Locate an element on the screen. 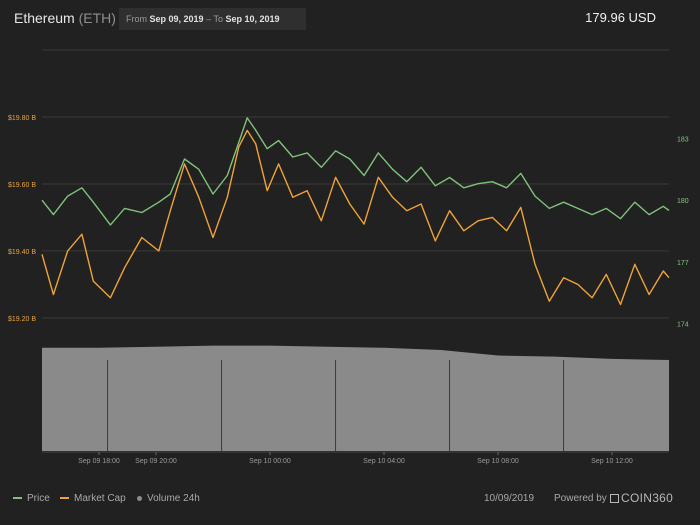  x-axis-tick-label: Sep 10 04:00 is located at coordinates (384, 461).